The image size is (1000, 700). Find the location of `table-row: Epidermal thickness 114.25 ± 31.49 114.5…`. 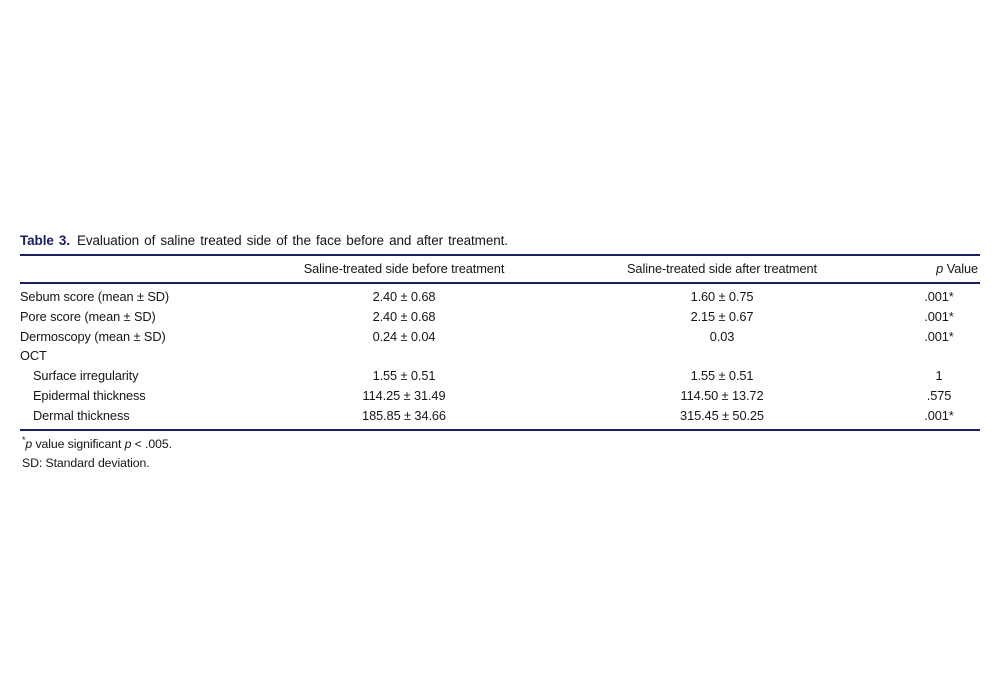

table-row: Epidermal thickness 114.25 ± 31.49 114.5… is located at coordinates (500, 396).